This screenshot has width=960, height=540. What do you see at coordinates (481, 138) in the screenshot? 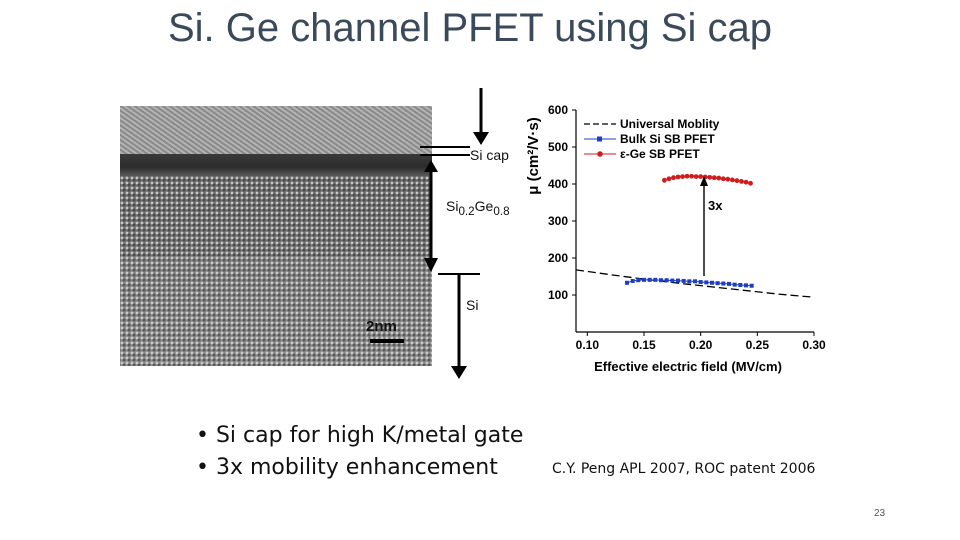
I see `si-cap-arrowhead` at bounding box center [481, 138].